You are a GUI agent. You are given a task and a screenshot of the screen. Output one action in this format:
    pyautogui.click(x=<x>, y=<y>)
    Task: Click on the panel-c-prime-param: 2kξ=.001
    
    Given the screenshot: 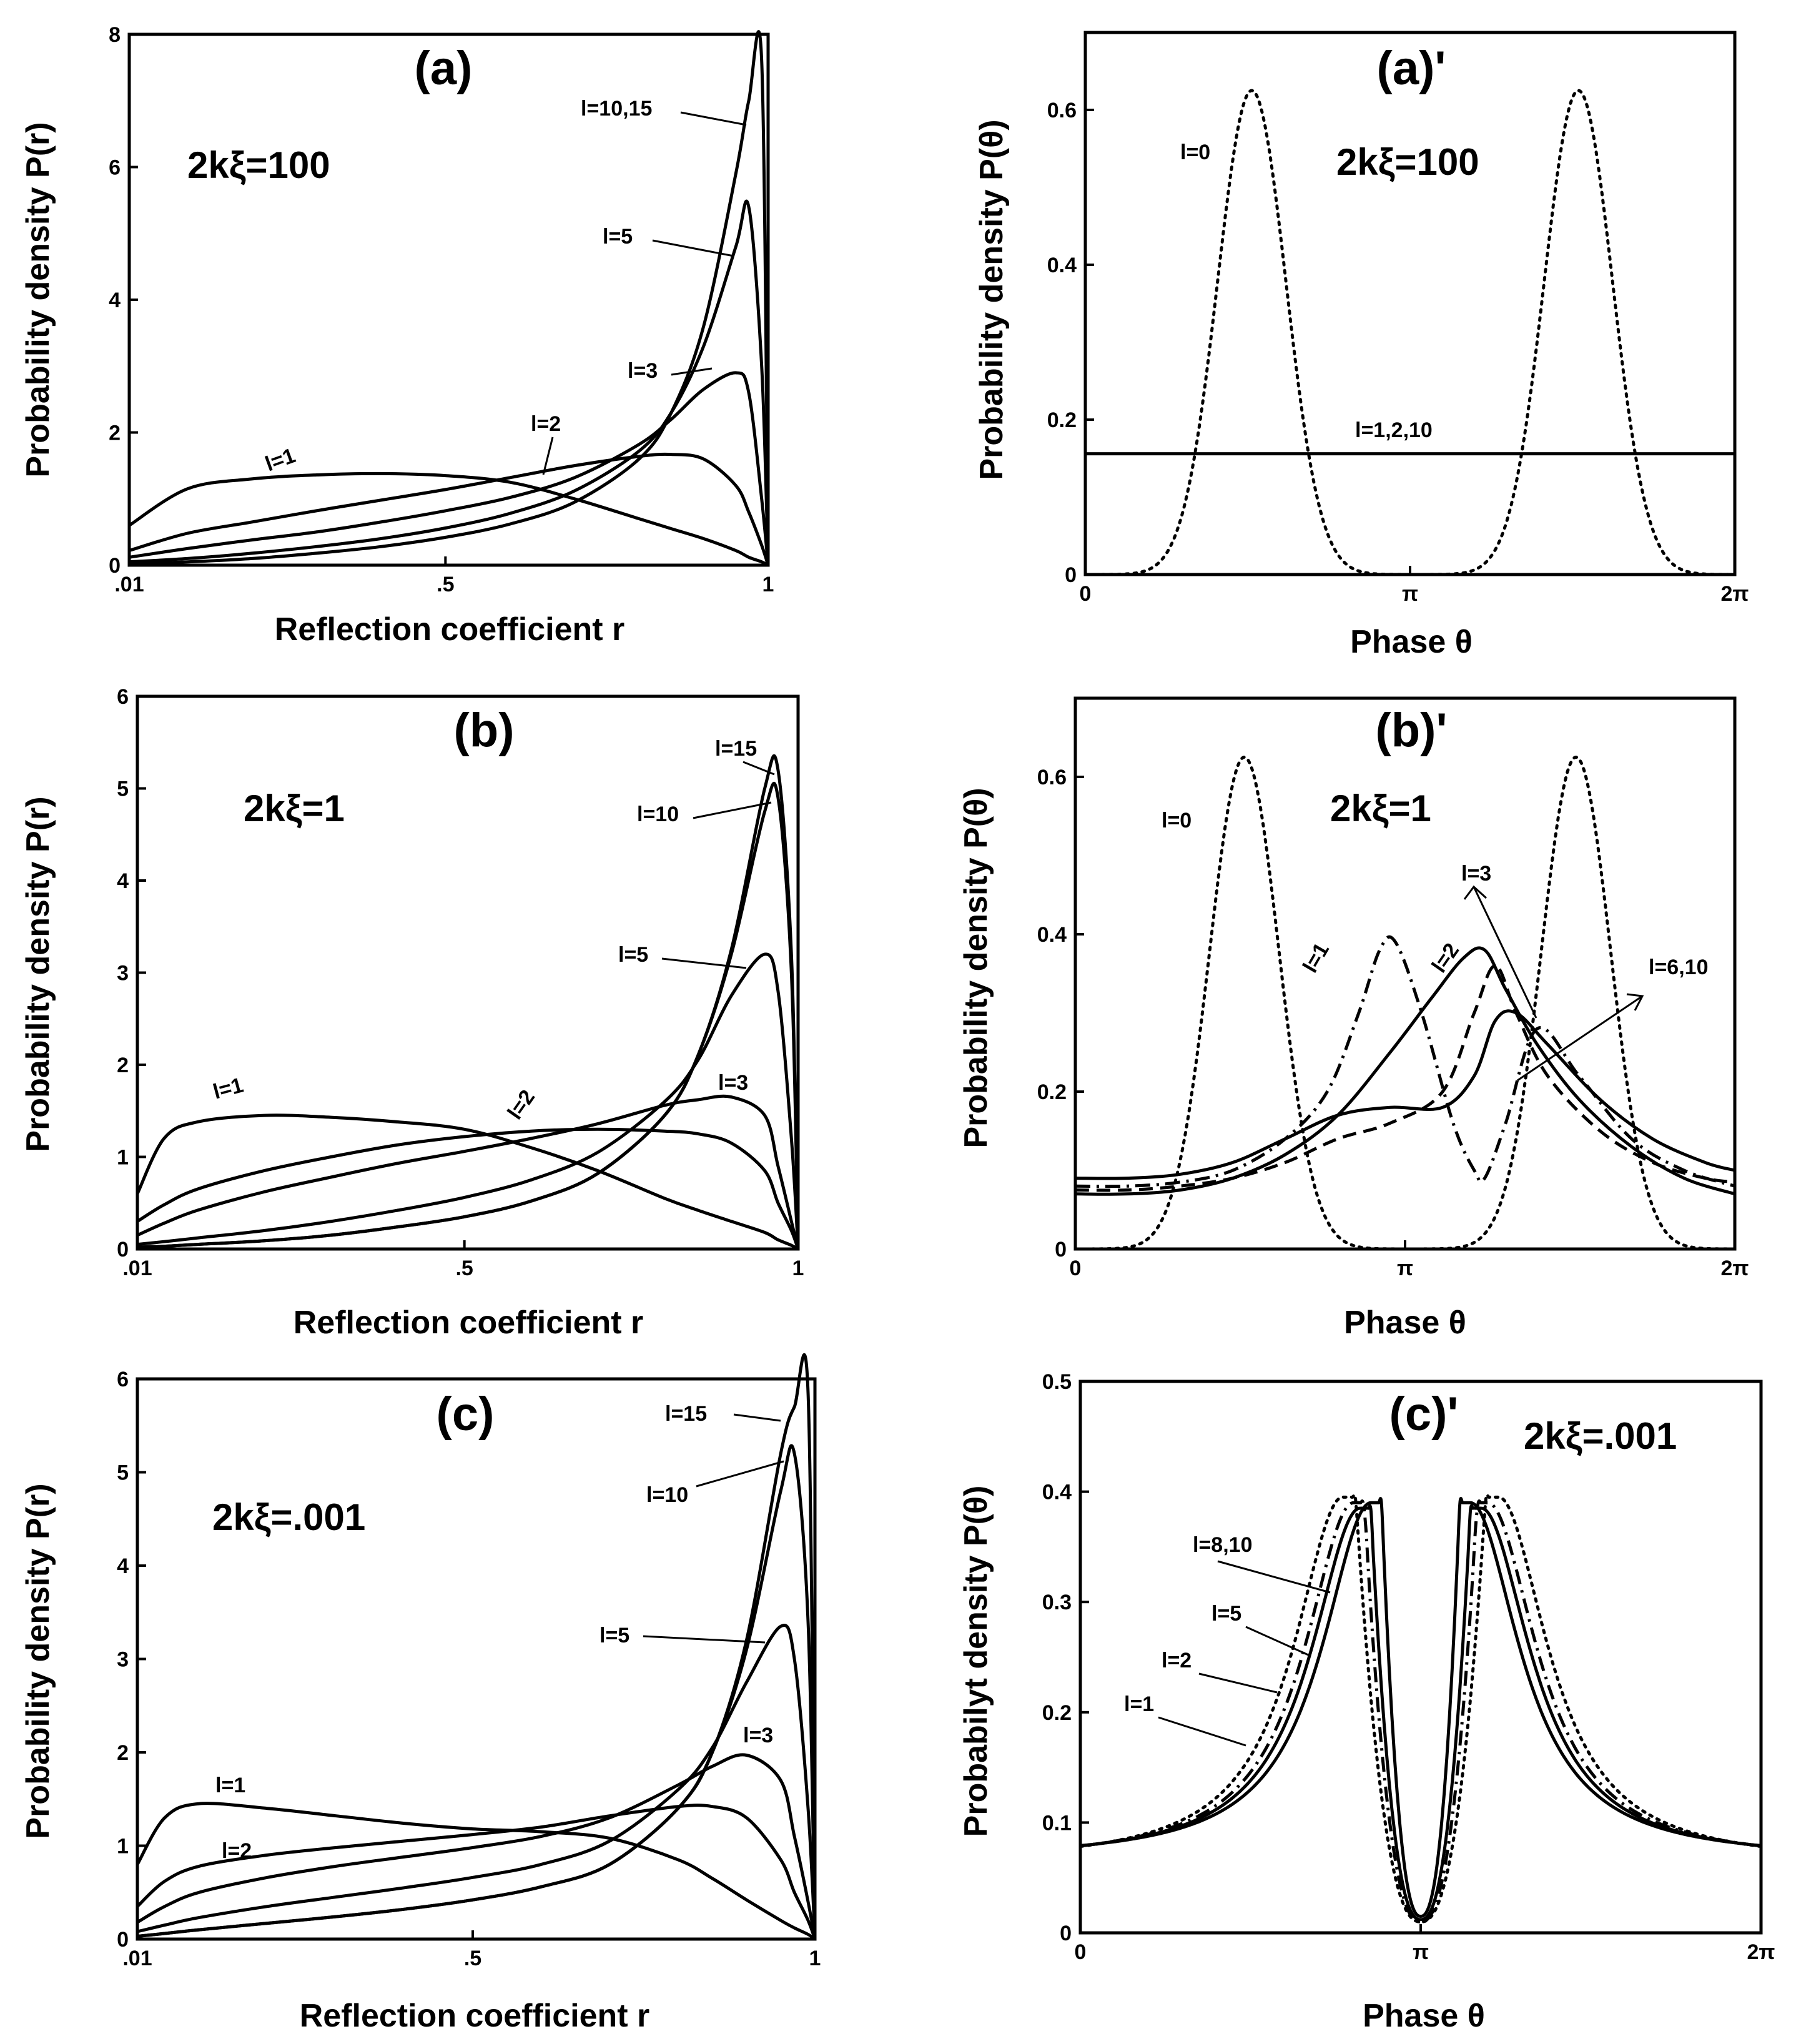 What is the action you would take?
    pyautogui.click(x=1600, y=1436)
    